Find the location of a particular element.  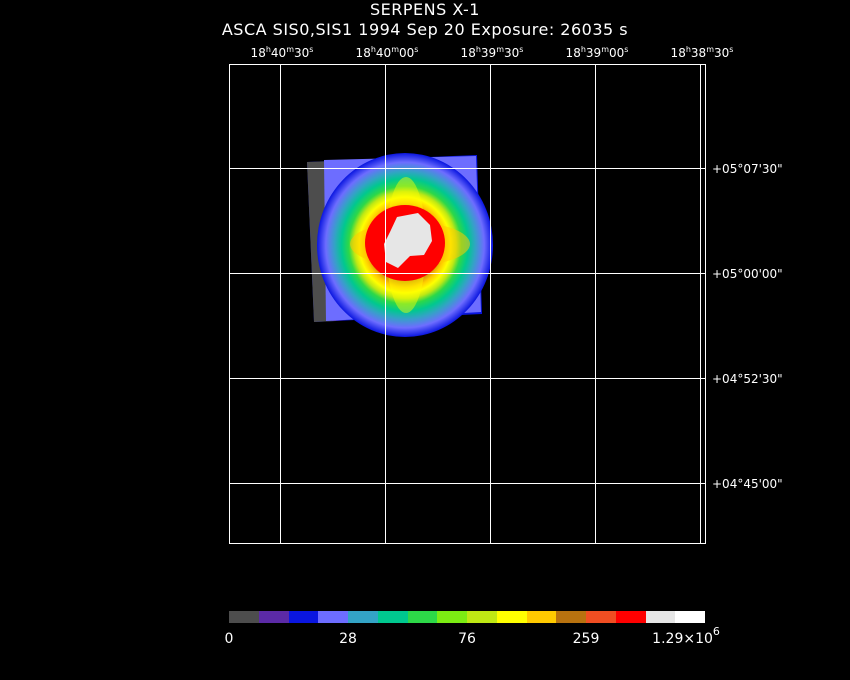

image-title: SERPENS X-1 is located at coordinates (425, 9).